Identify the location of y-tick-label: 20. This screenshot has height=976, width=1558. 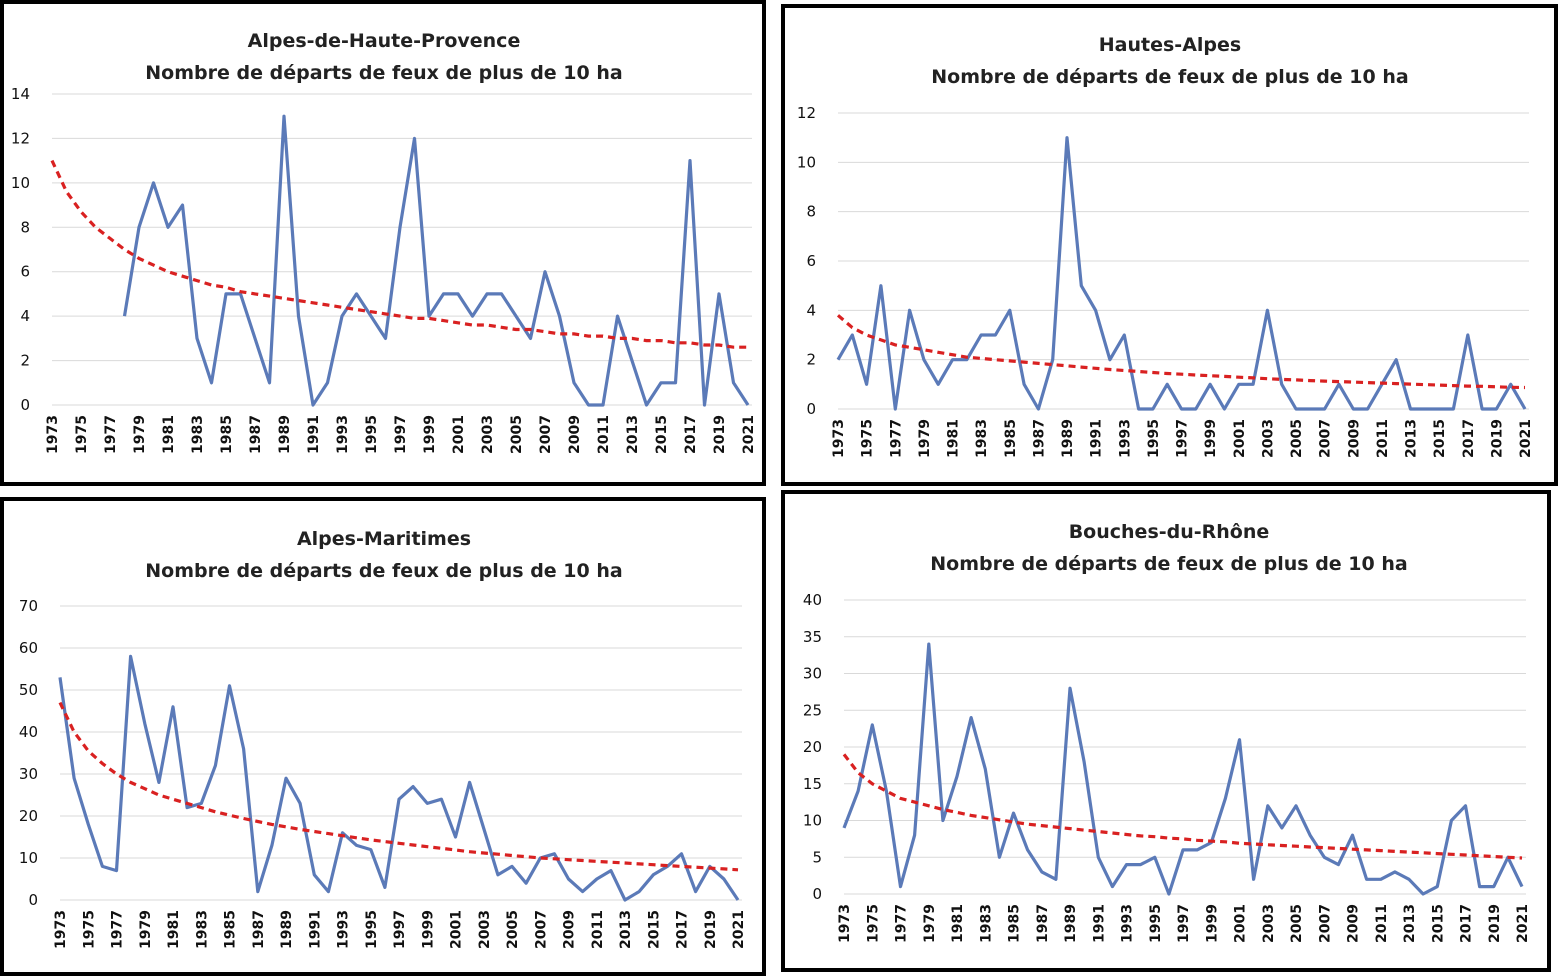
(28, 816).